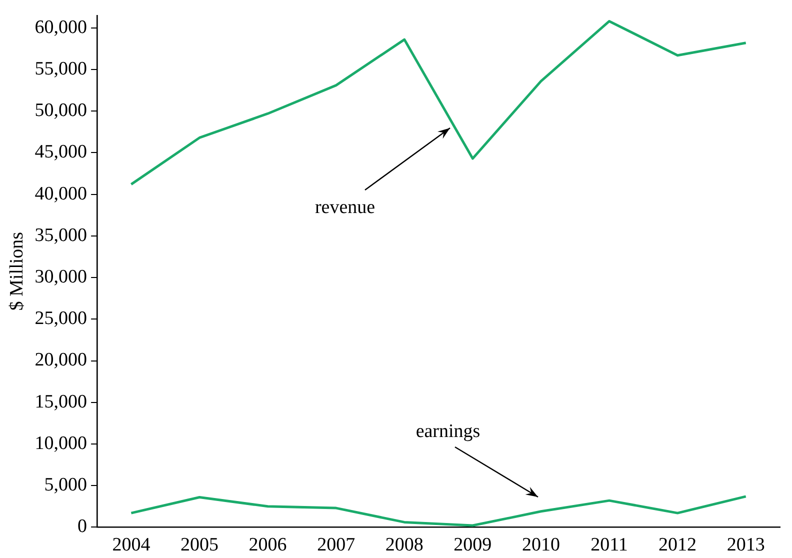  Describe the element at coordinates (61, 360) in the screenshot. I see `y-tick-label: 20,000` at that location.